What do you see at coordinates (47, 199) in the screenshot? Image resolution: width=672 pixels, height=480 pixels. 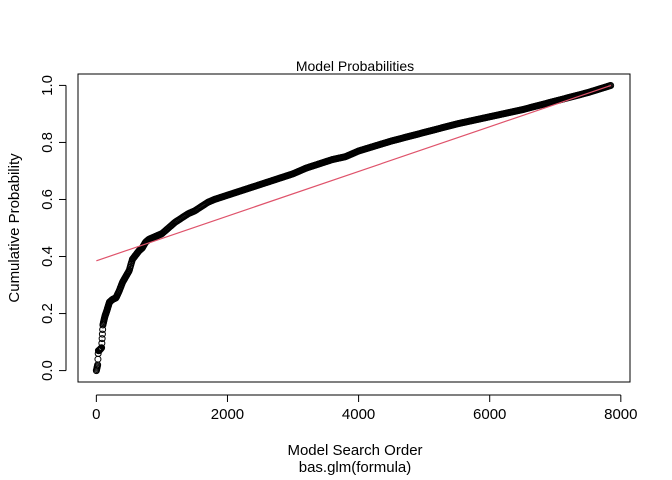 I see `y-tick-label: 0.6` at bounding box center [47, 199].